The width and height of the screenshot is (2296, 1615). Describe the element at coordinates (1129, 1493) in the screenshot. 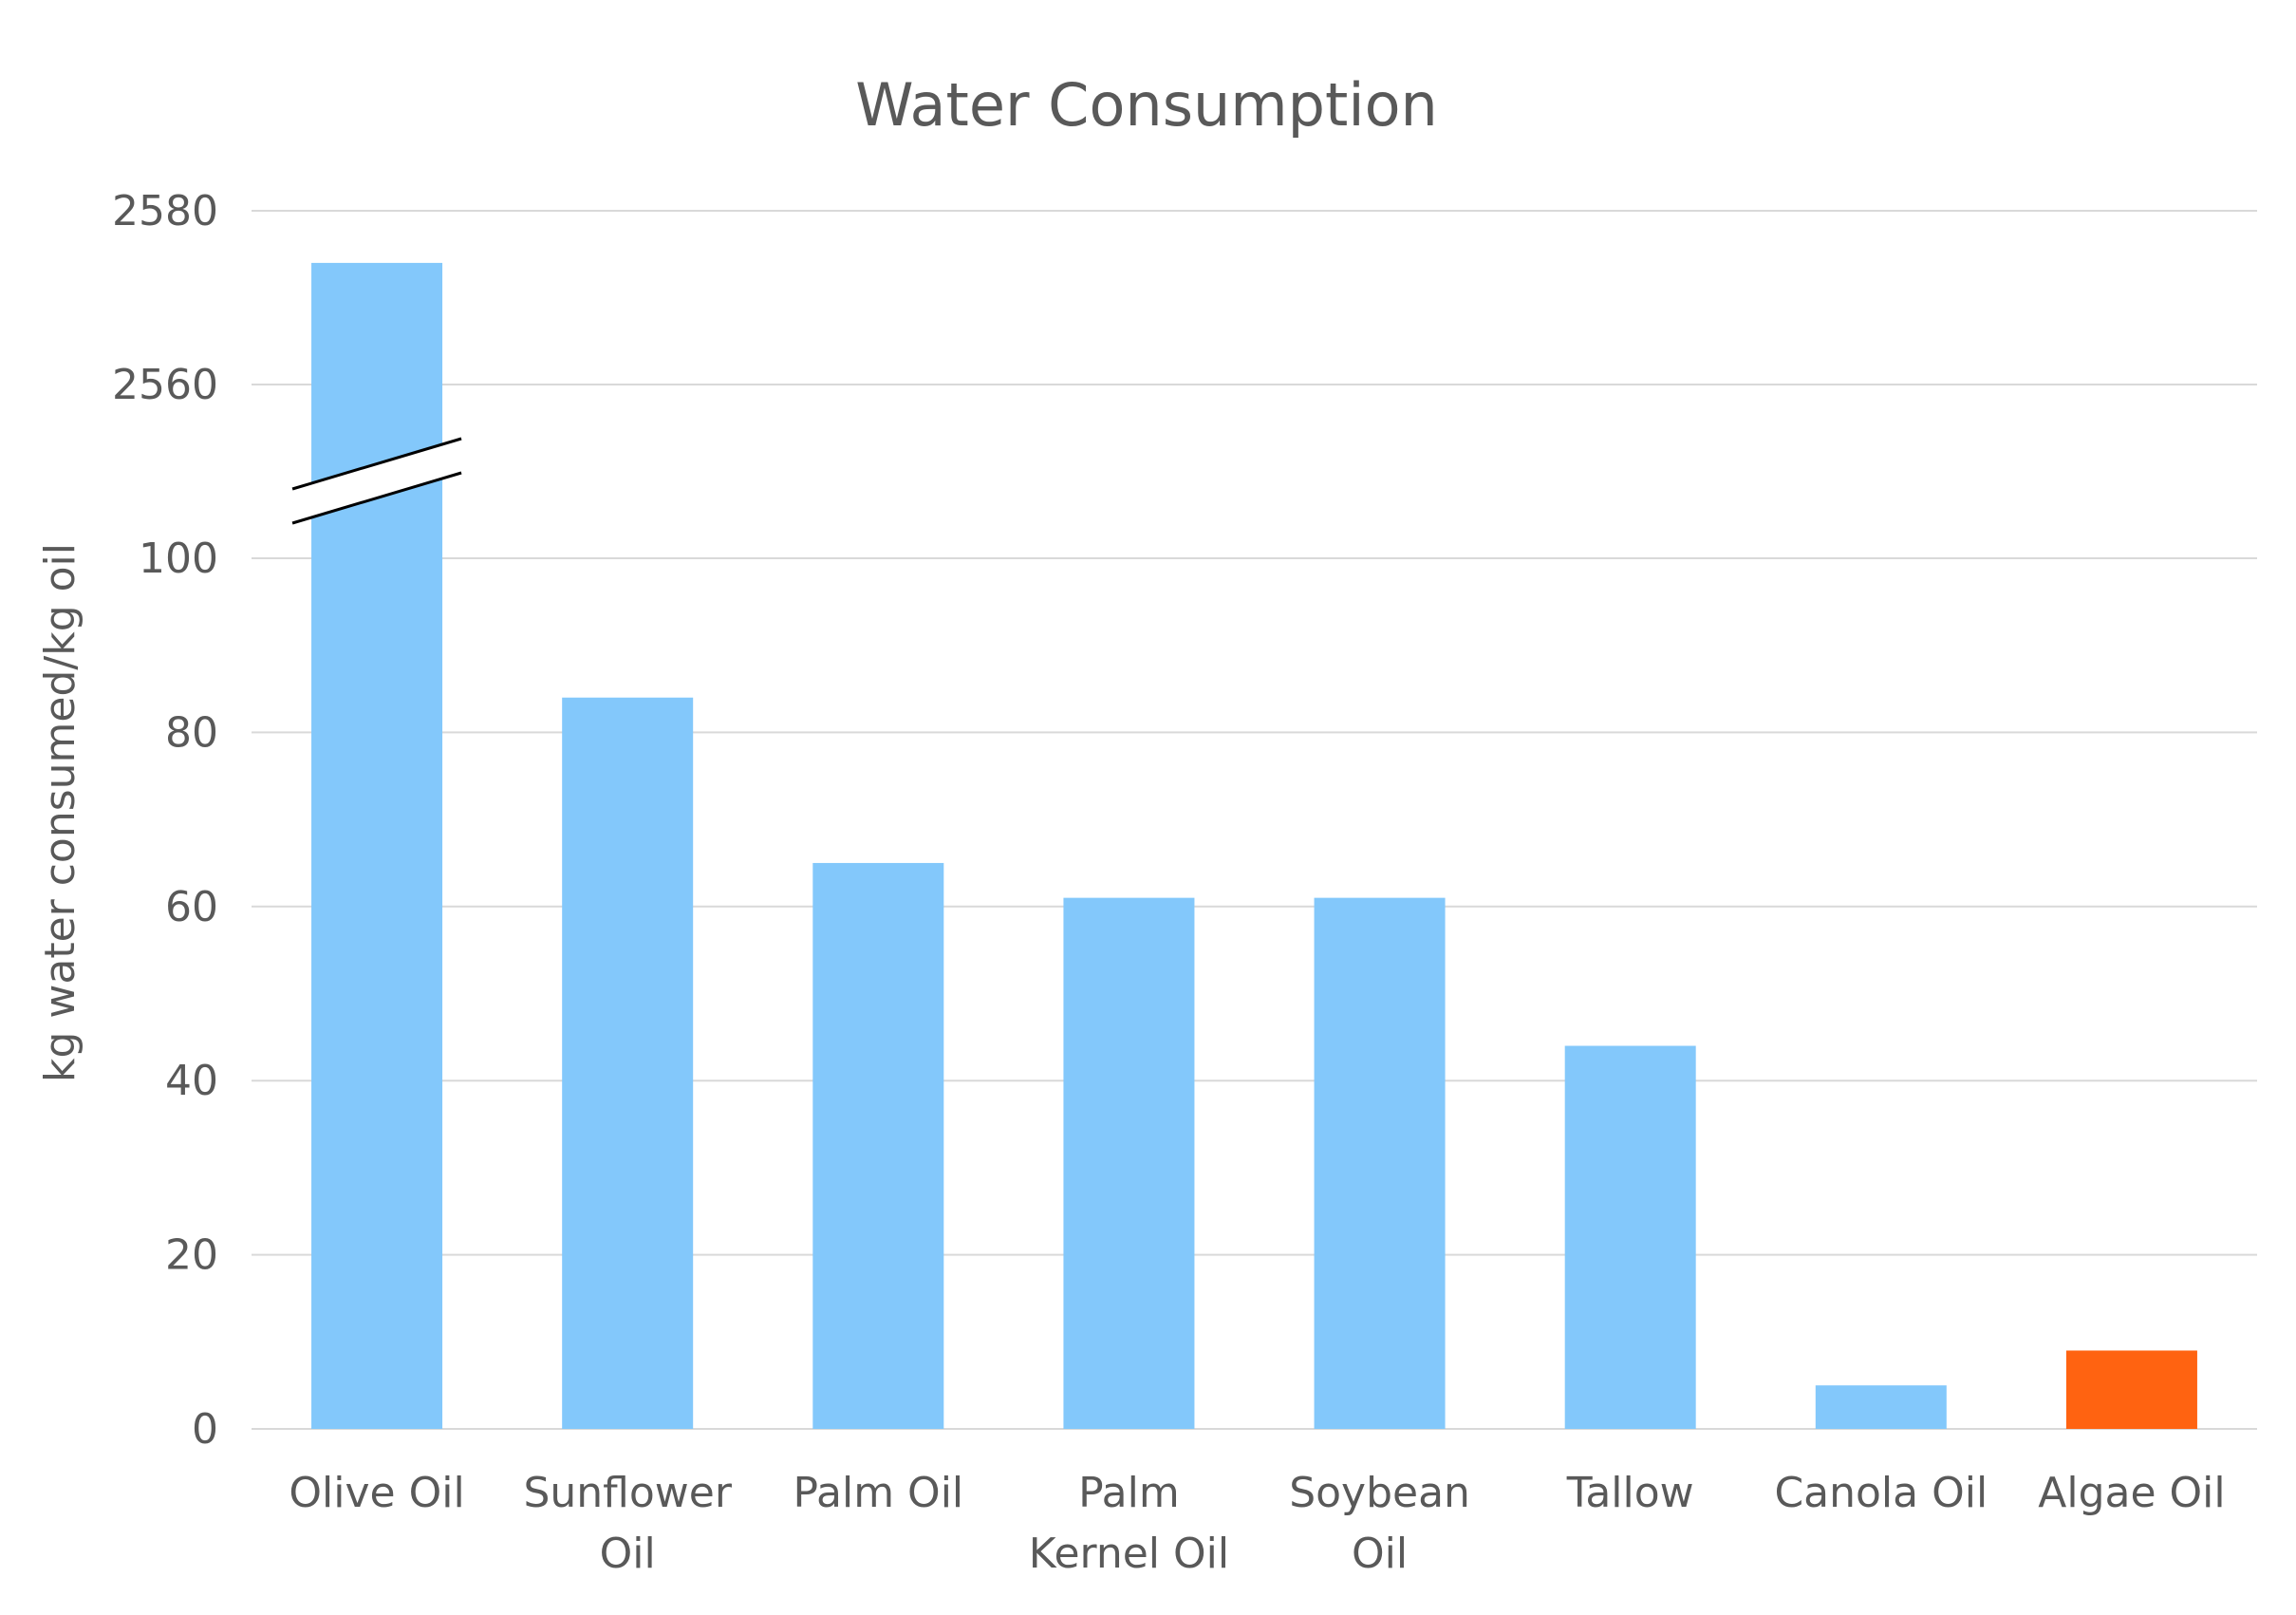

I see `category-label-line: Palm` at that location.